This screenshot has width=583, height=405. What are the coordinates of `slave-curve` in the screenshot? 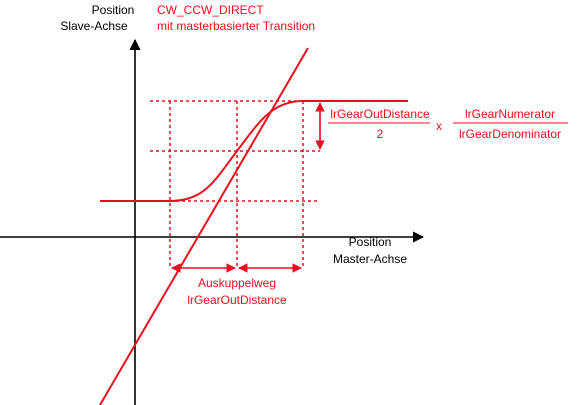 It's located at (254, 151).